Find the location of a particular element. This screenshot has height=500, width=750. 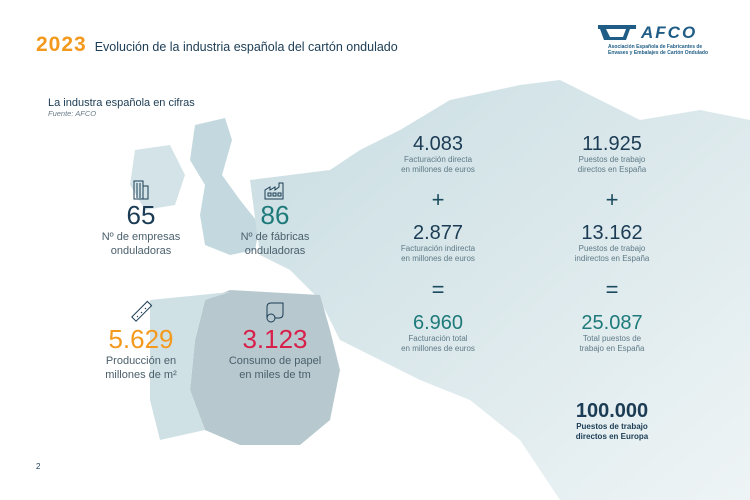

stat-value: 2.877 is located at coordinates (438, 233).